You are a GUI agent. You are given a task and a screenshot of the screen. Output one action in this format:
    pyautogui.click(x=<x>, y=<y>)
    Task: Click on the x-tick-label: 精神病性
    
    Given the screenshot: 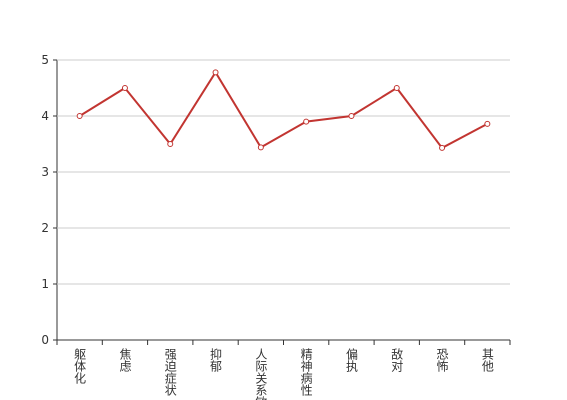 What is the action you would take?
    pyautogui.click(x=306, y=372)
    